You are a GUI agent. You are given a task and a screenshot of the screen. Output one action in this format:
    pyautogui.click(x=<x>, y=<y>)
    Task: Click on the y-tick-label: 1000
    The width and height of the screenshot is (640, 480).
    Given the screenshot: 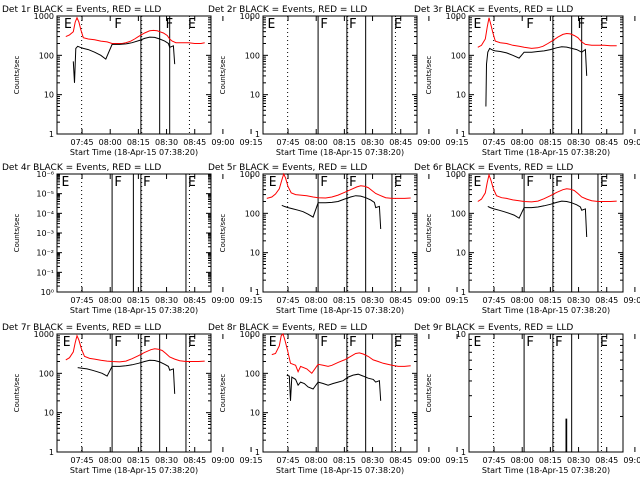 What is the action you would take?
    pyautogui.click(x=44, y=16)
    